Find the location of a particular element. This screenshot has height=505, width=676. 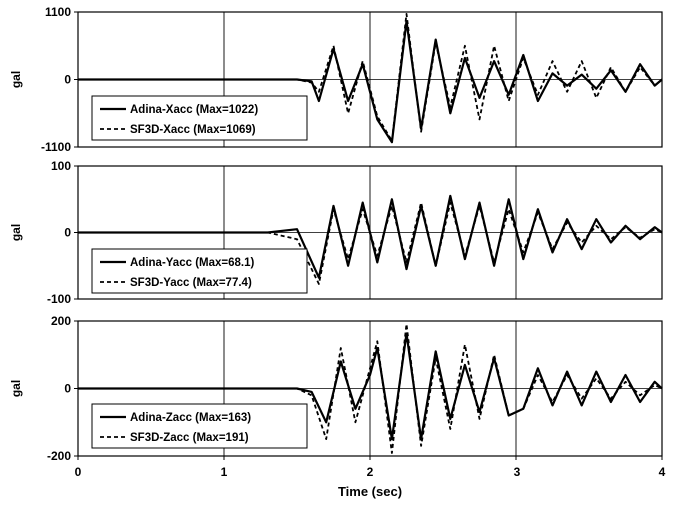

panel-1-y-tick-label-1: 0 is located at coordinates (67, 80).